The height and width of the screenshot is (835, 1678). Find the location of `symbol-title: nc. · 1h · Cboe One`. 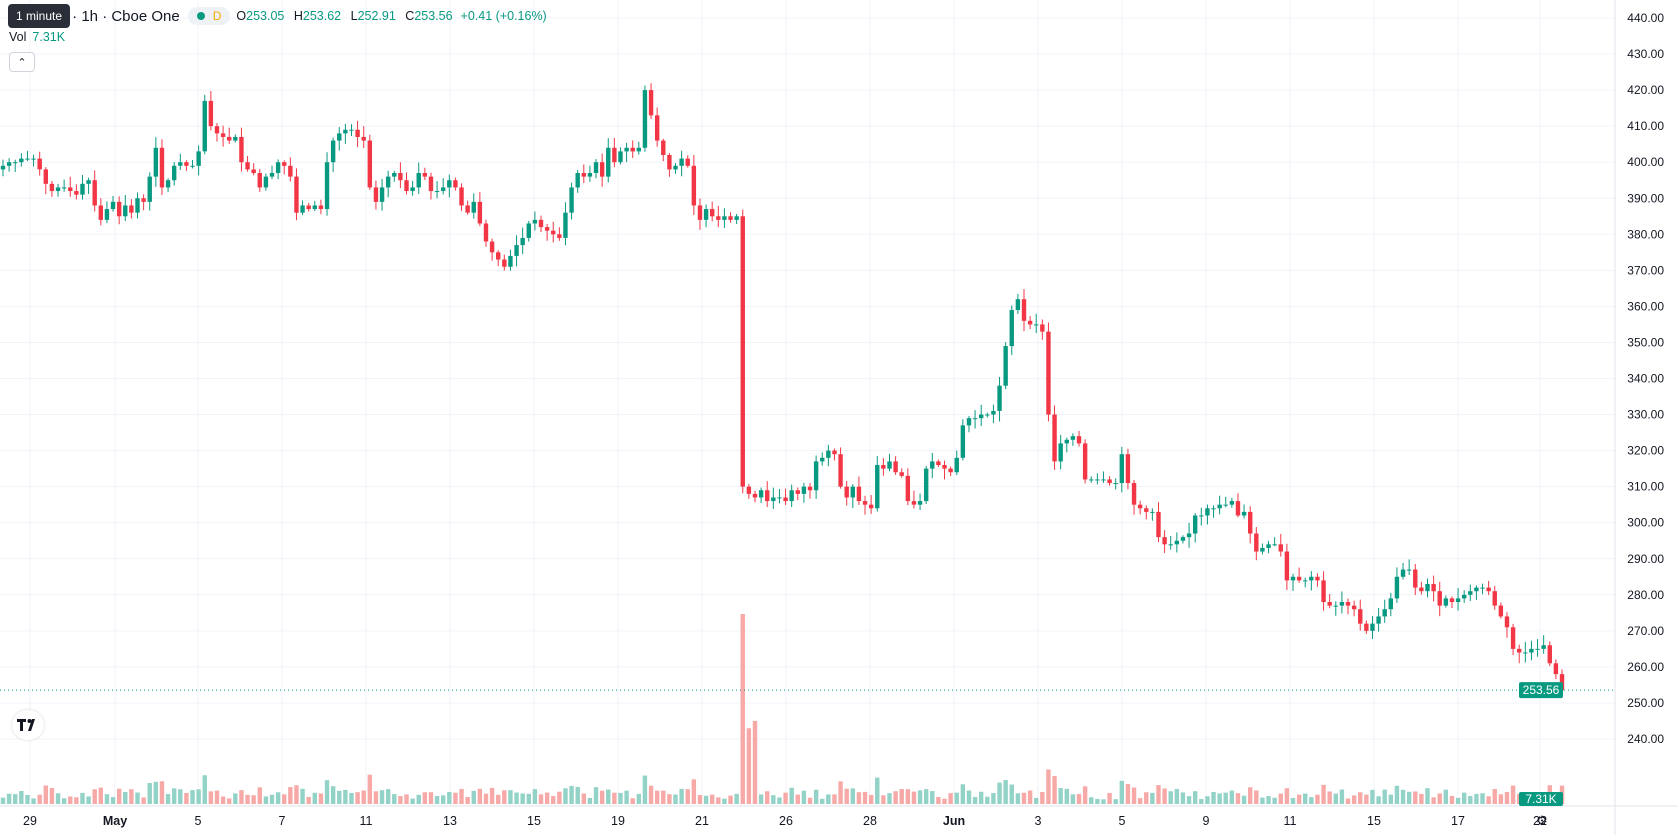

symbol-title: nc. · 1h · Cboe One is located at coordinates (114, 16).